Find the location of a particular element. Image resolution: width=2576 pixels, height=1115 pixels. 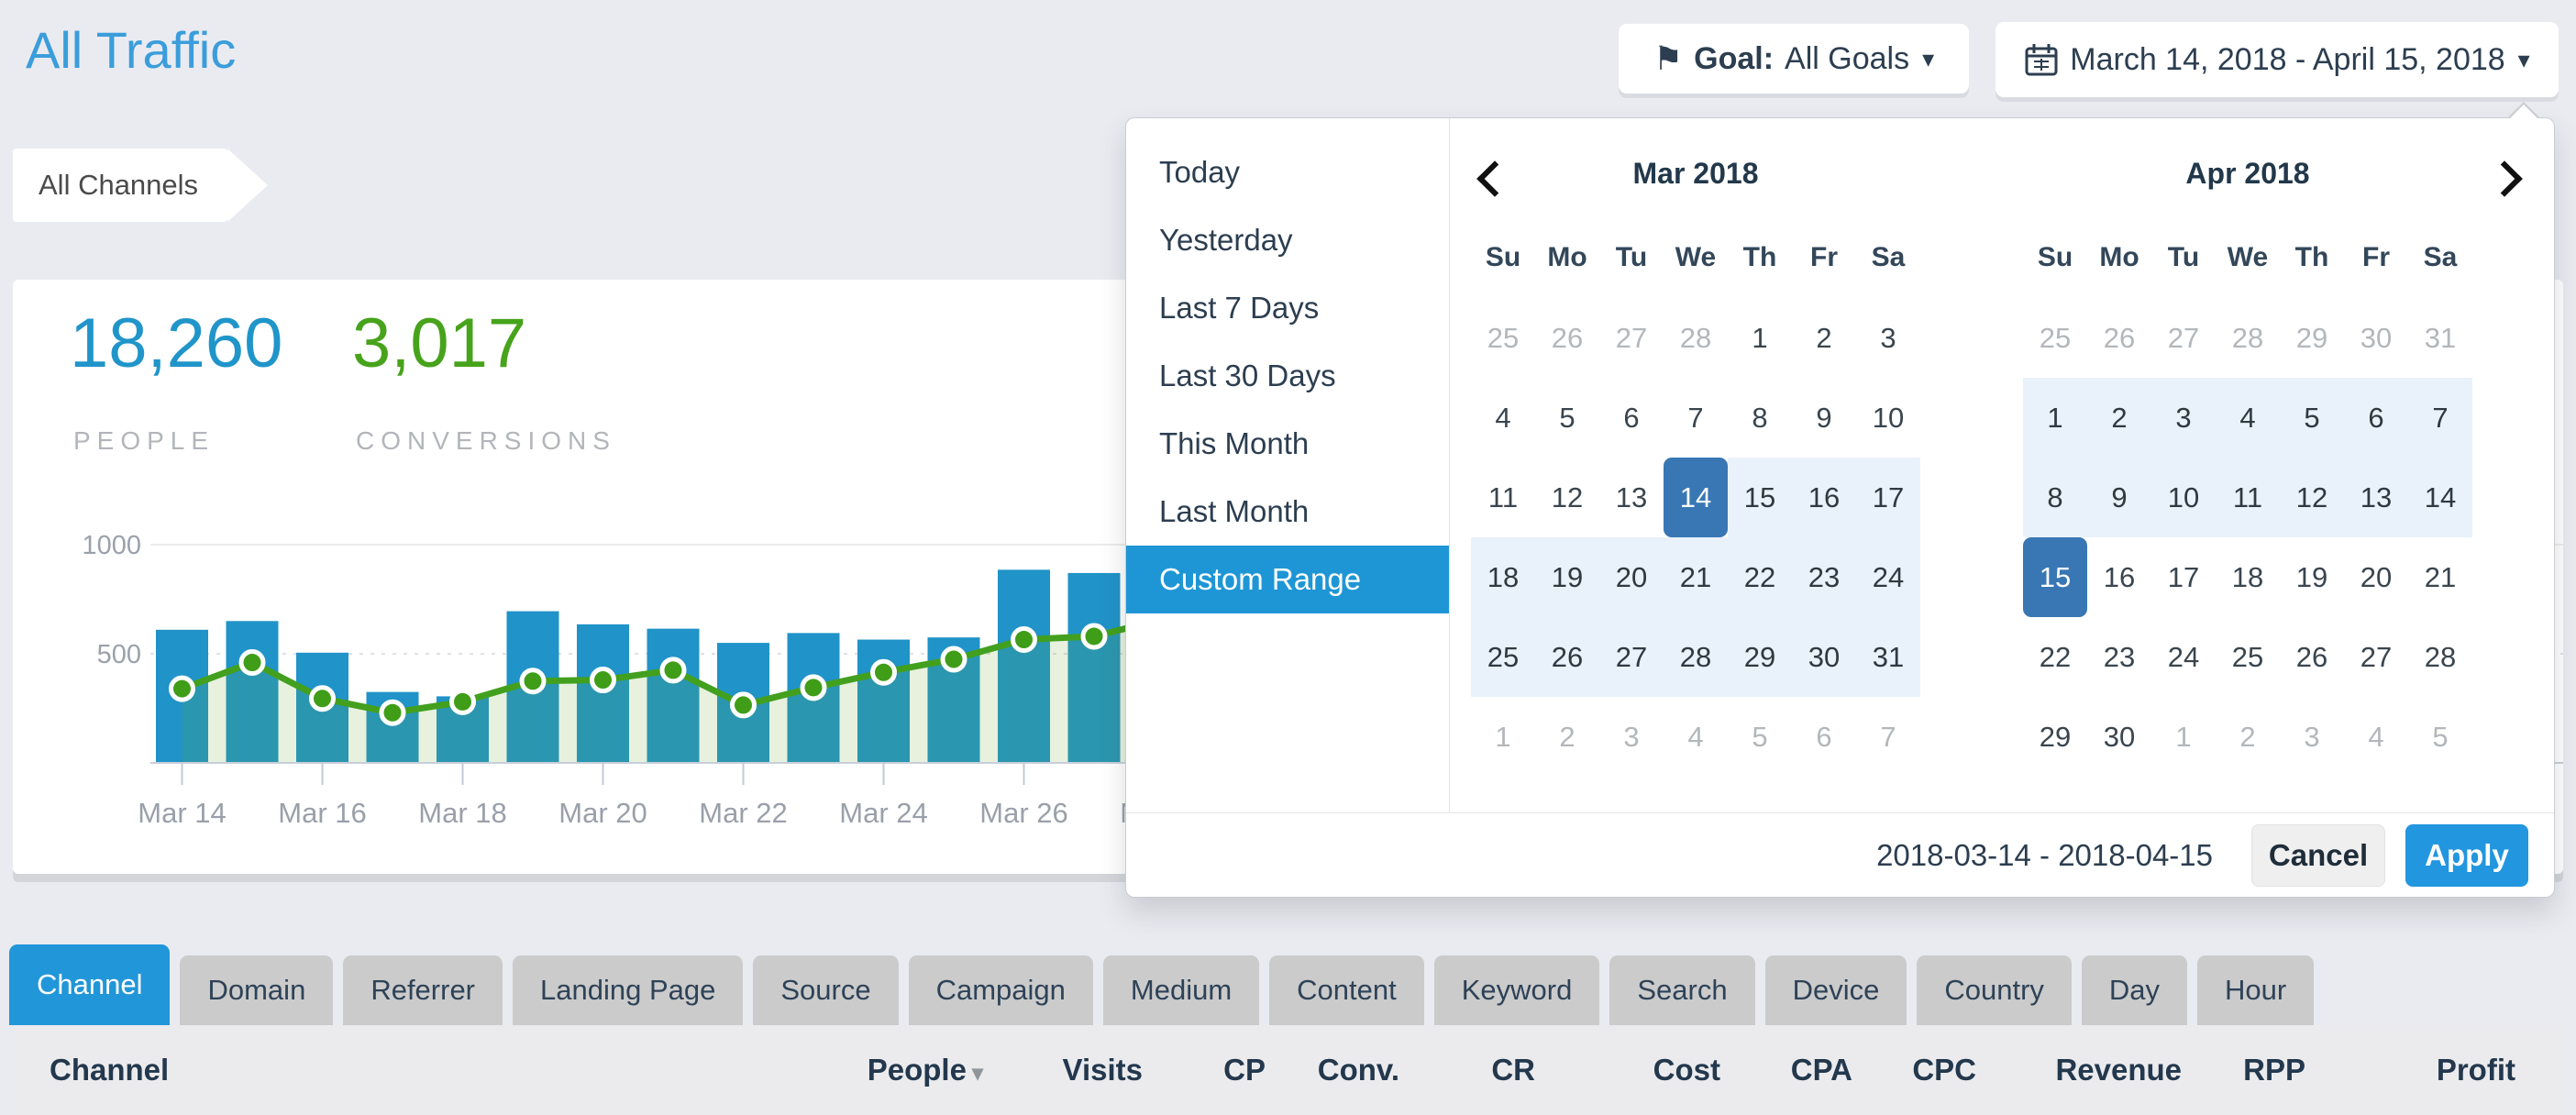

cancel-button: Cancel is located at coordinates (2318, 855).